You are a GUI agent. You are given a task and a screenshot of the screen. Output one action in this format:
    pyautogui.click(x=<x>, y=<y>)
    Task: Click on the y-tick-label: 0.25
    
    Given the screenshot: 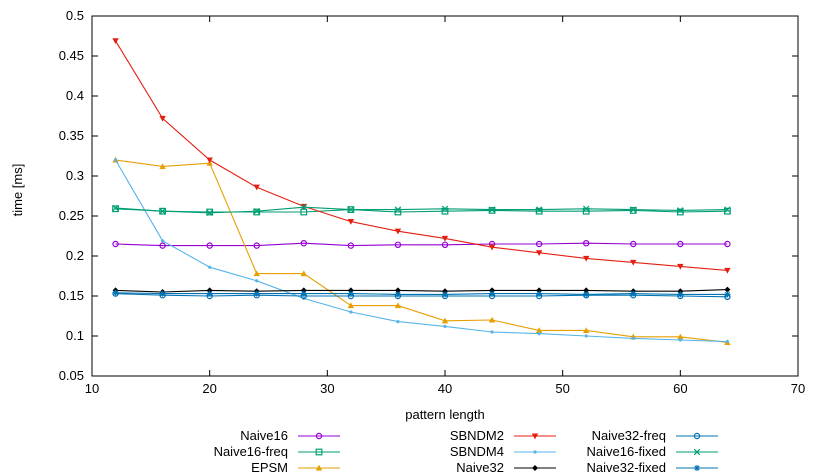 What is the action you would take?
    pyautogui.click(x=71, y=215)
    